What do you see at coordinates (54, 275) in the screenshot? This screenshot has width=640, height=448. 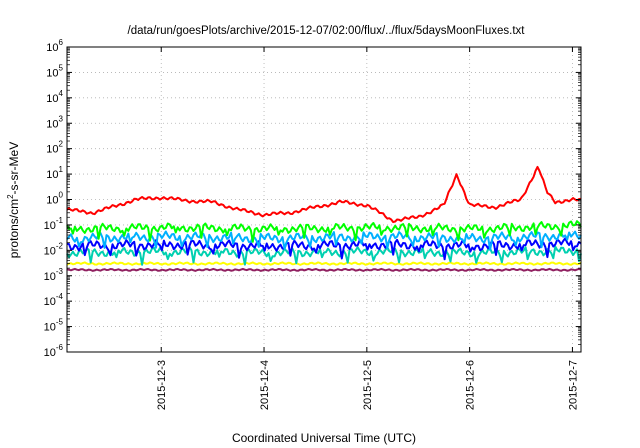 I see `y-tick-label: 10⁻³` at bounding box center [54, 275].